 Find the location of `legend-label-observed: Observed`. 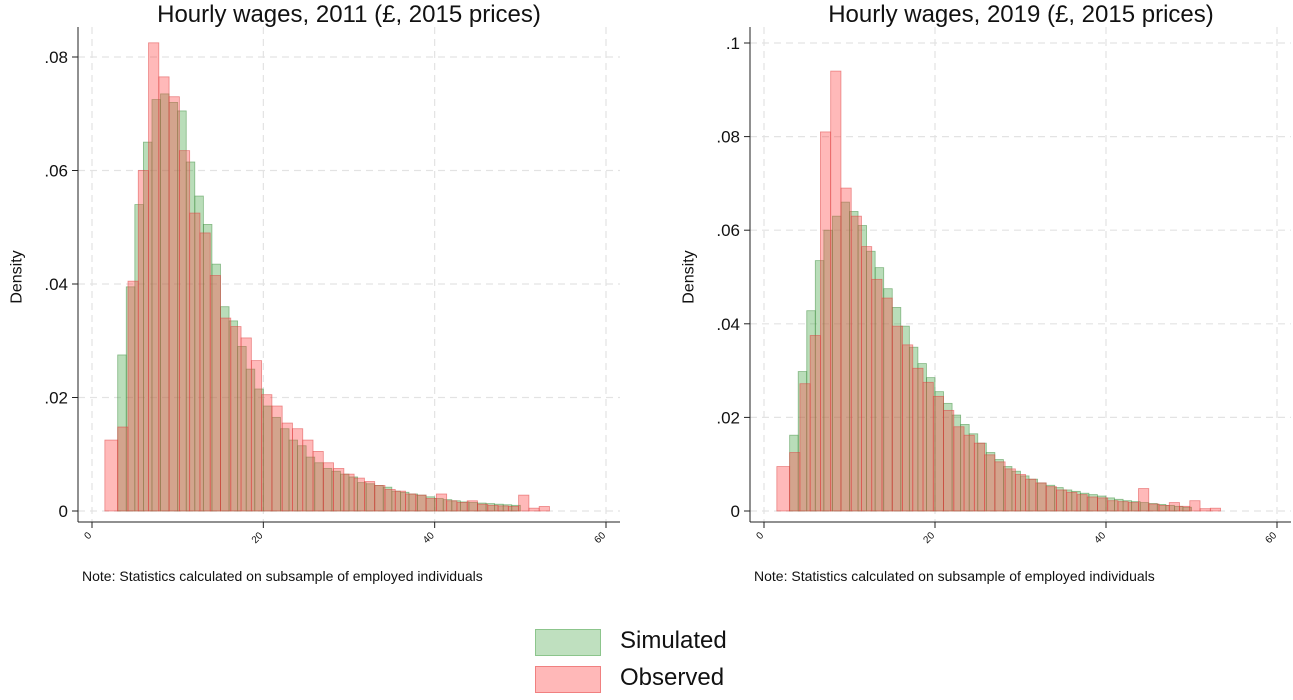

legend-label-observed: Observed is located at coordinates (672, 677).